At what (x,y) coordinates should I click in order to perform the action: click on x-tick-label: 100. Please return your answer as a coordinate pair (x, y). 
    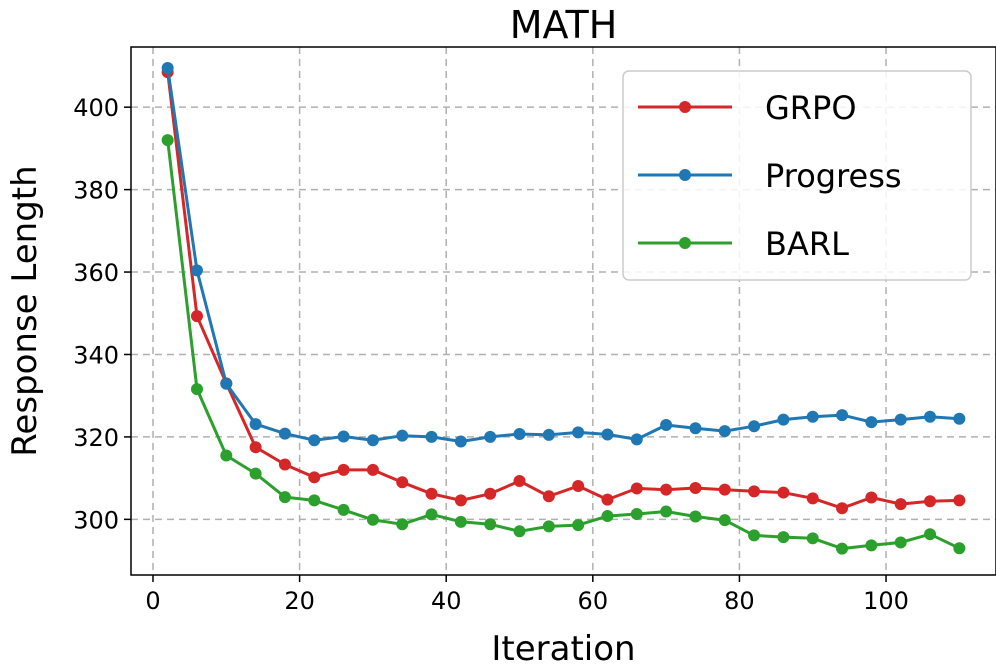
    Looking at the image, I should click on (886, 601).